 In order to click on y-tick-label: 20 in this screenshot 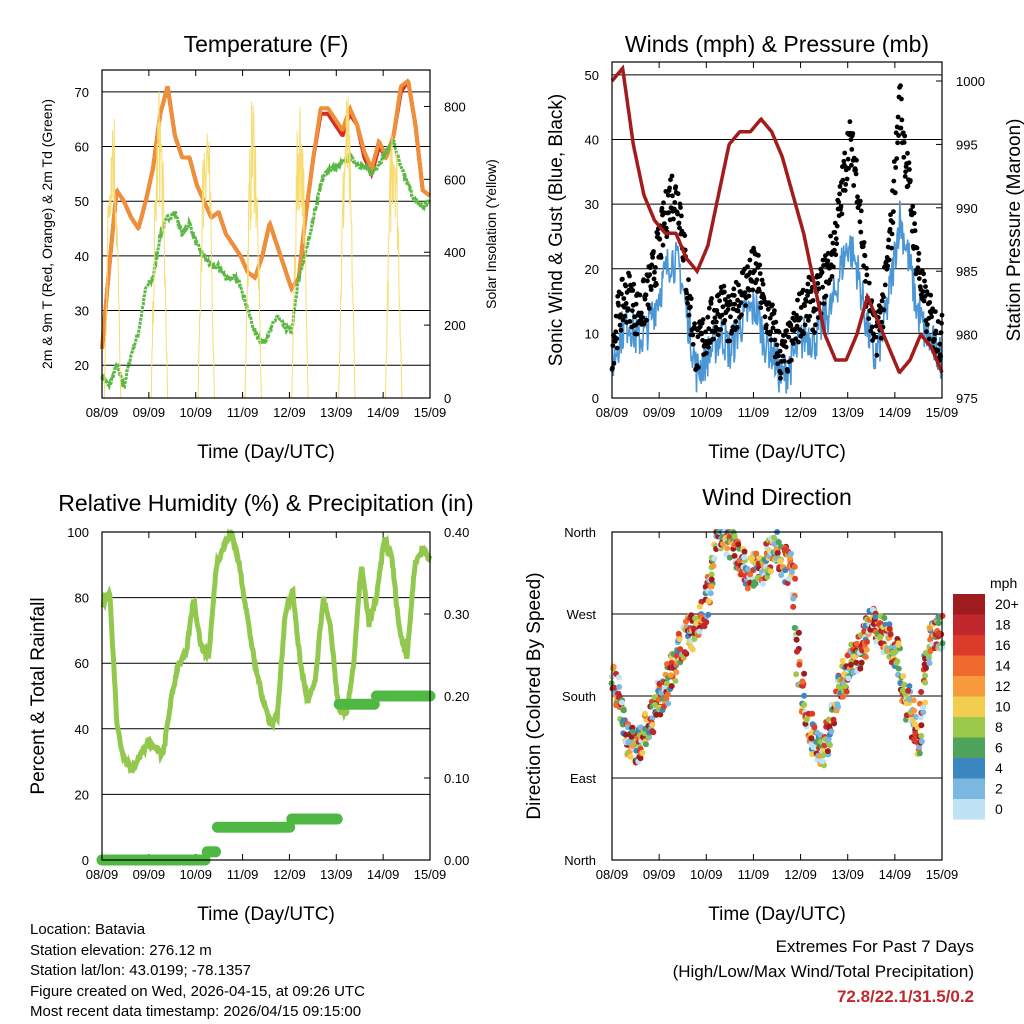, I will do `click(592, 269)`.